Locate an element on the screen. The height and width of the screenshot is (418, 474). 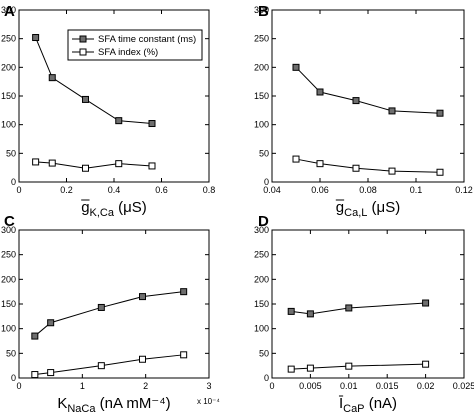
legend-marker is located at coordinates (83, 52).